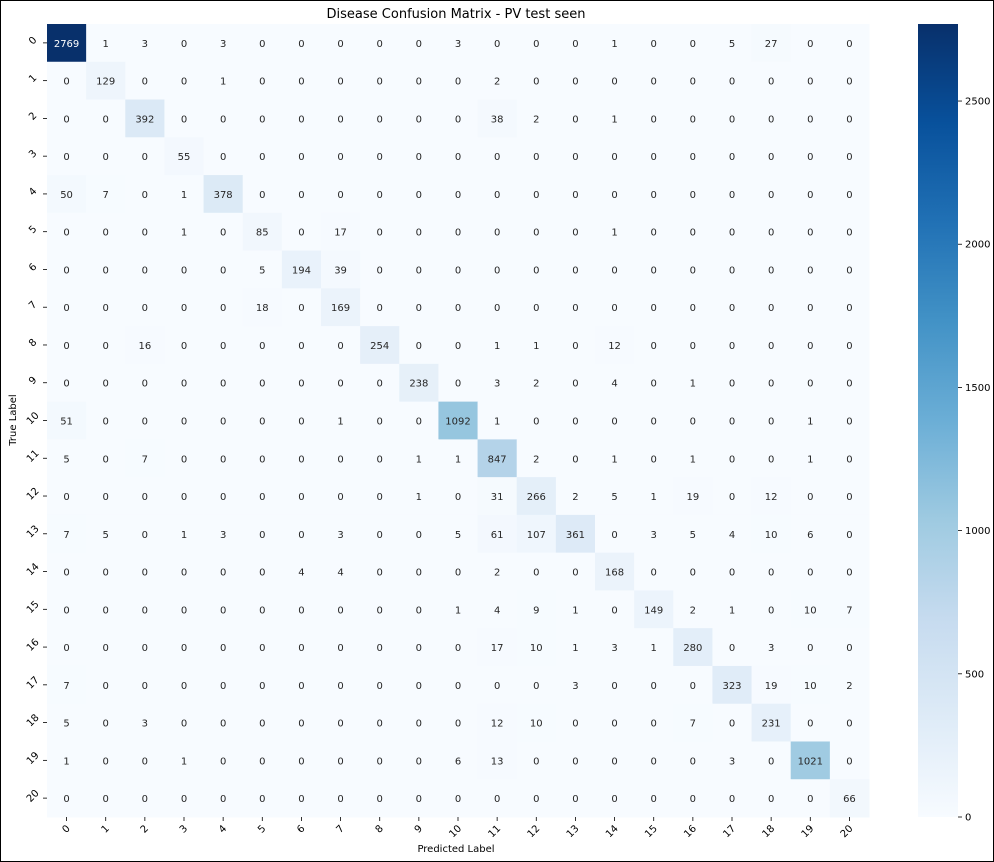  What do you see at coordinates (536, 497) in the screenshot?
I see `heatmap-cell-value: 266` at bounding box center [536, 497].